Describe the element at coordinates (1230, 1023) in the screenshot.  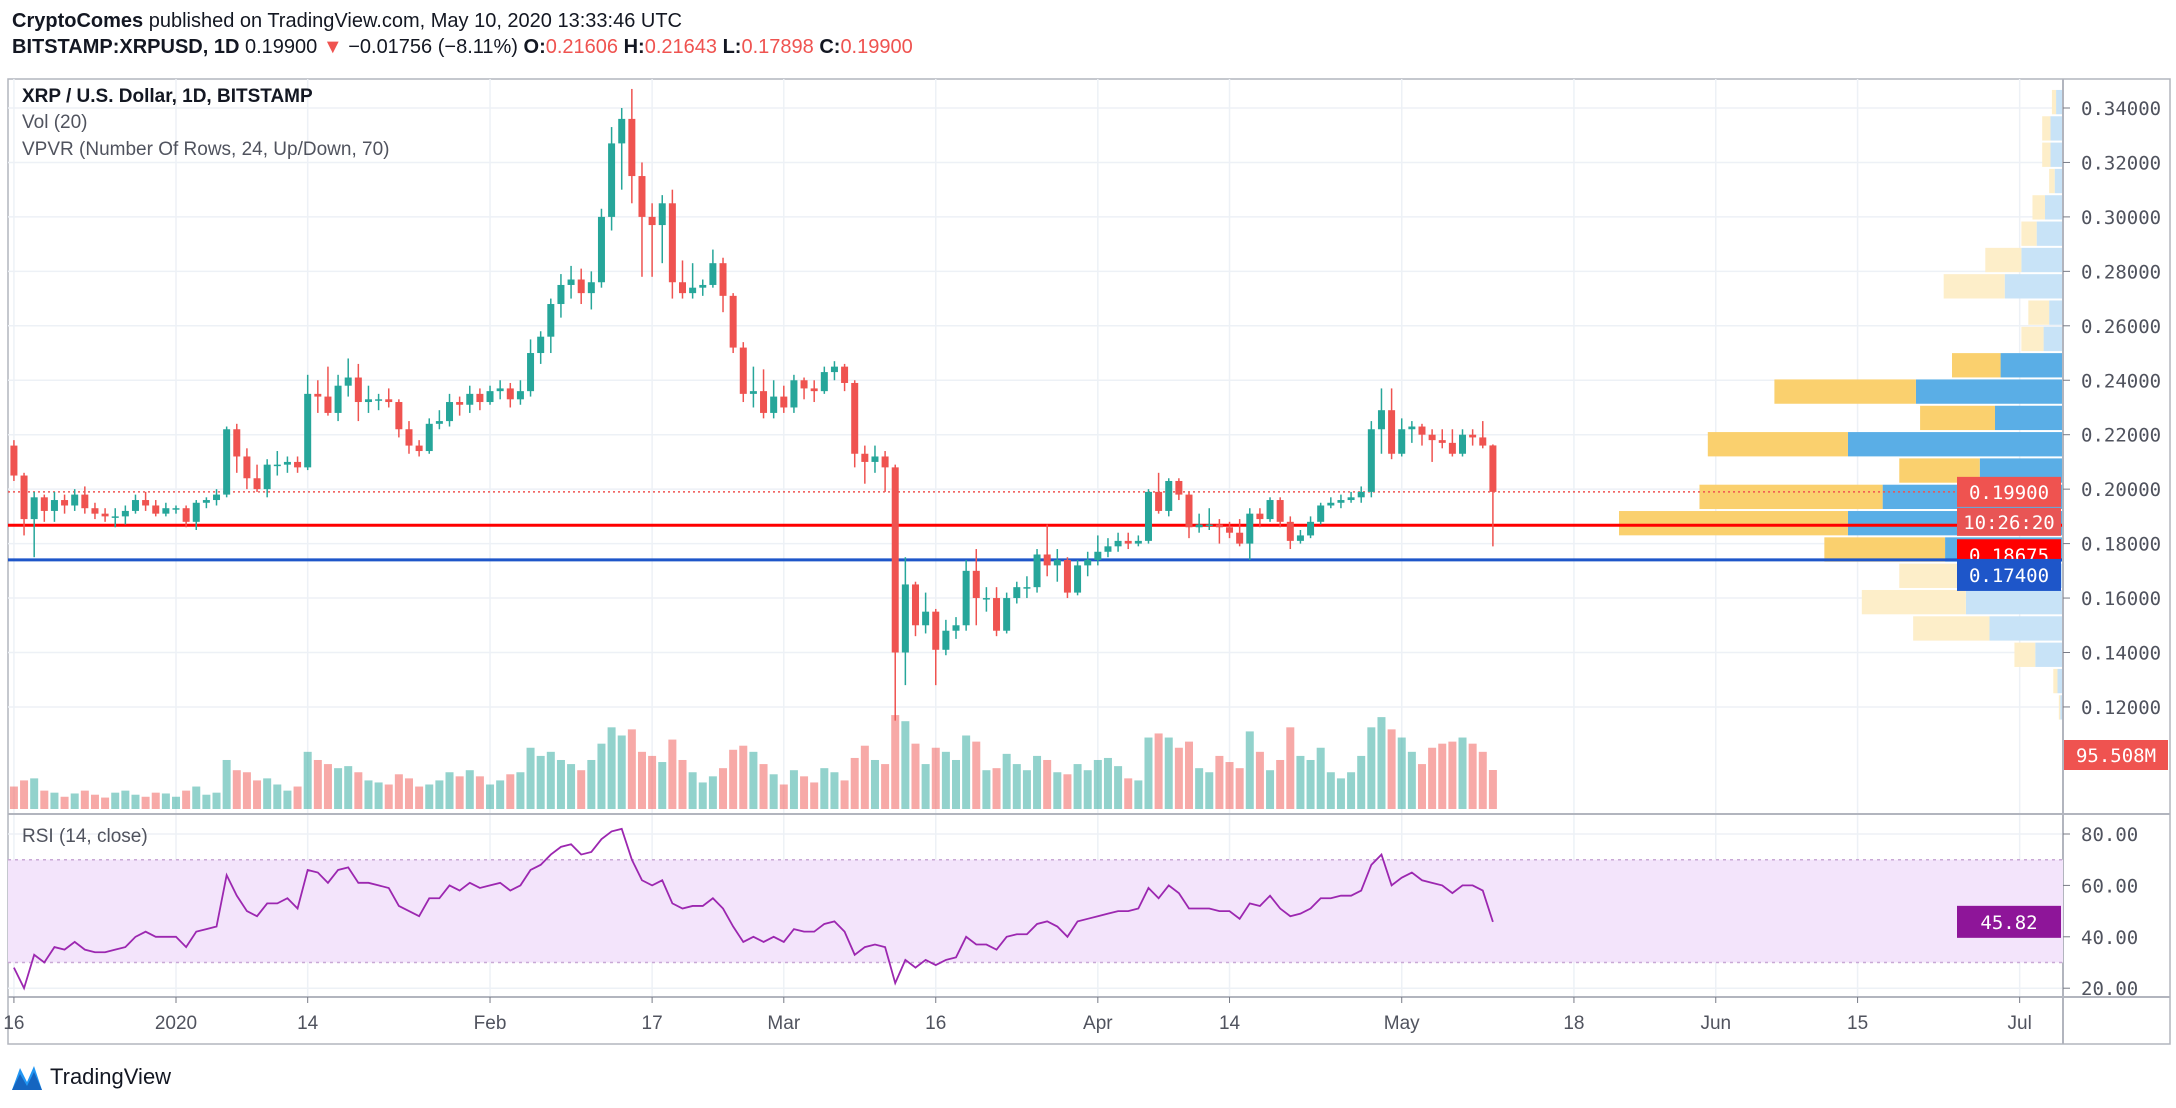
I see `time-tick-label: 14` at that location.